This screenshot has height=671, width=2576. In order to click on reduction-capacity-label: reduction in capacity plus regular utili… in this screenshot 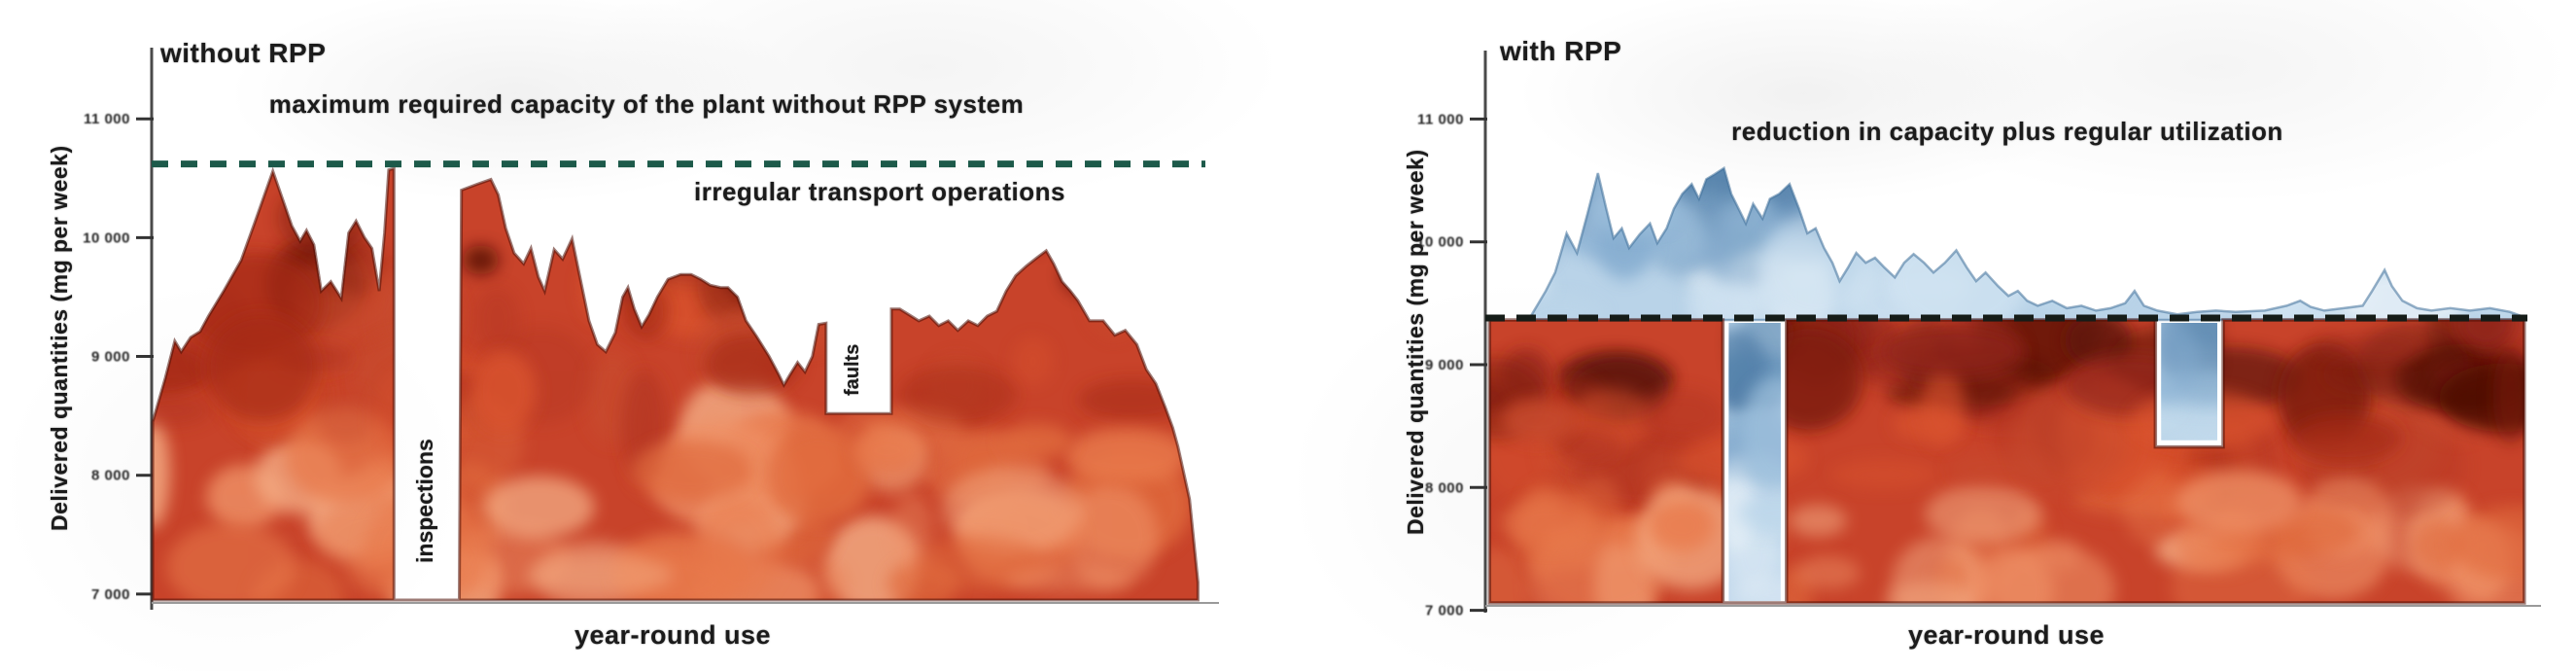, I will do `click(2007, 131)`.